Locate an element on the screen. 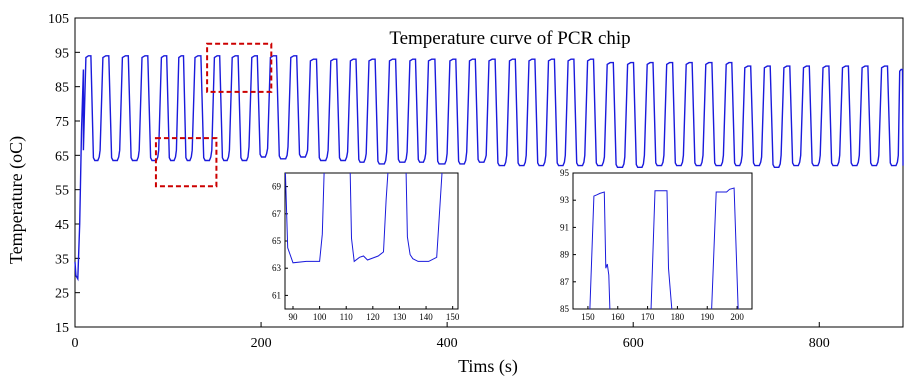 The image size is (905, 384). x-tick-label: 0 is located at coordinates (75, 343).